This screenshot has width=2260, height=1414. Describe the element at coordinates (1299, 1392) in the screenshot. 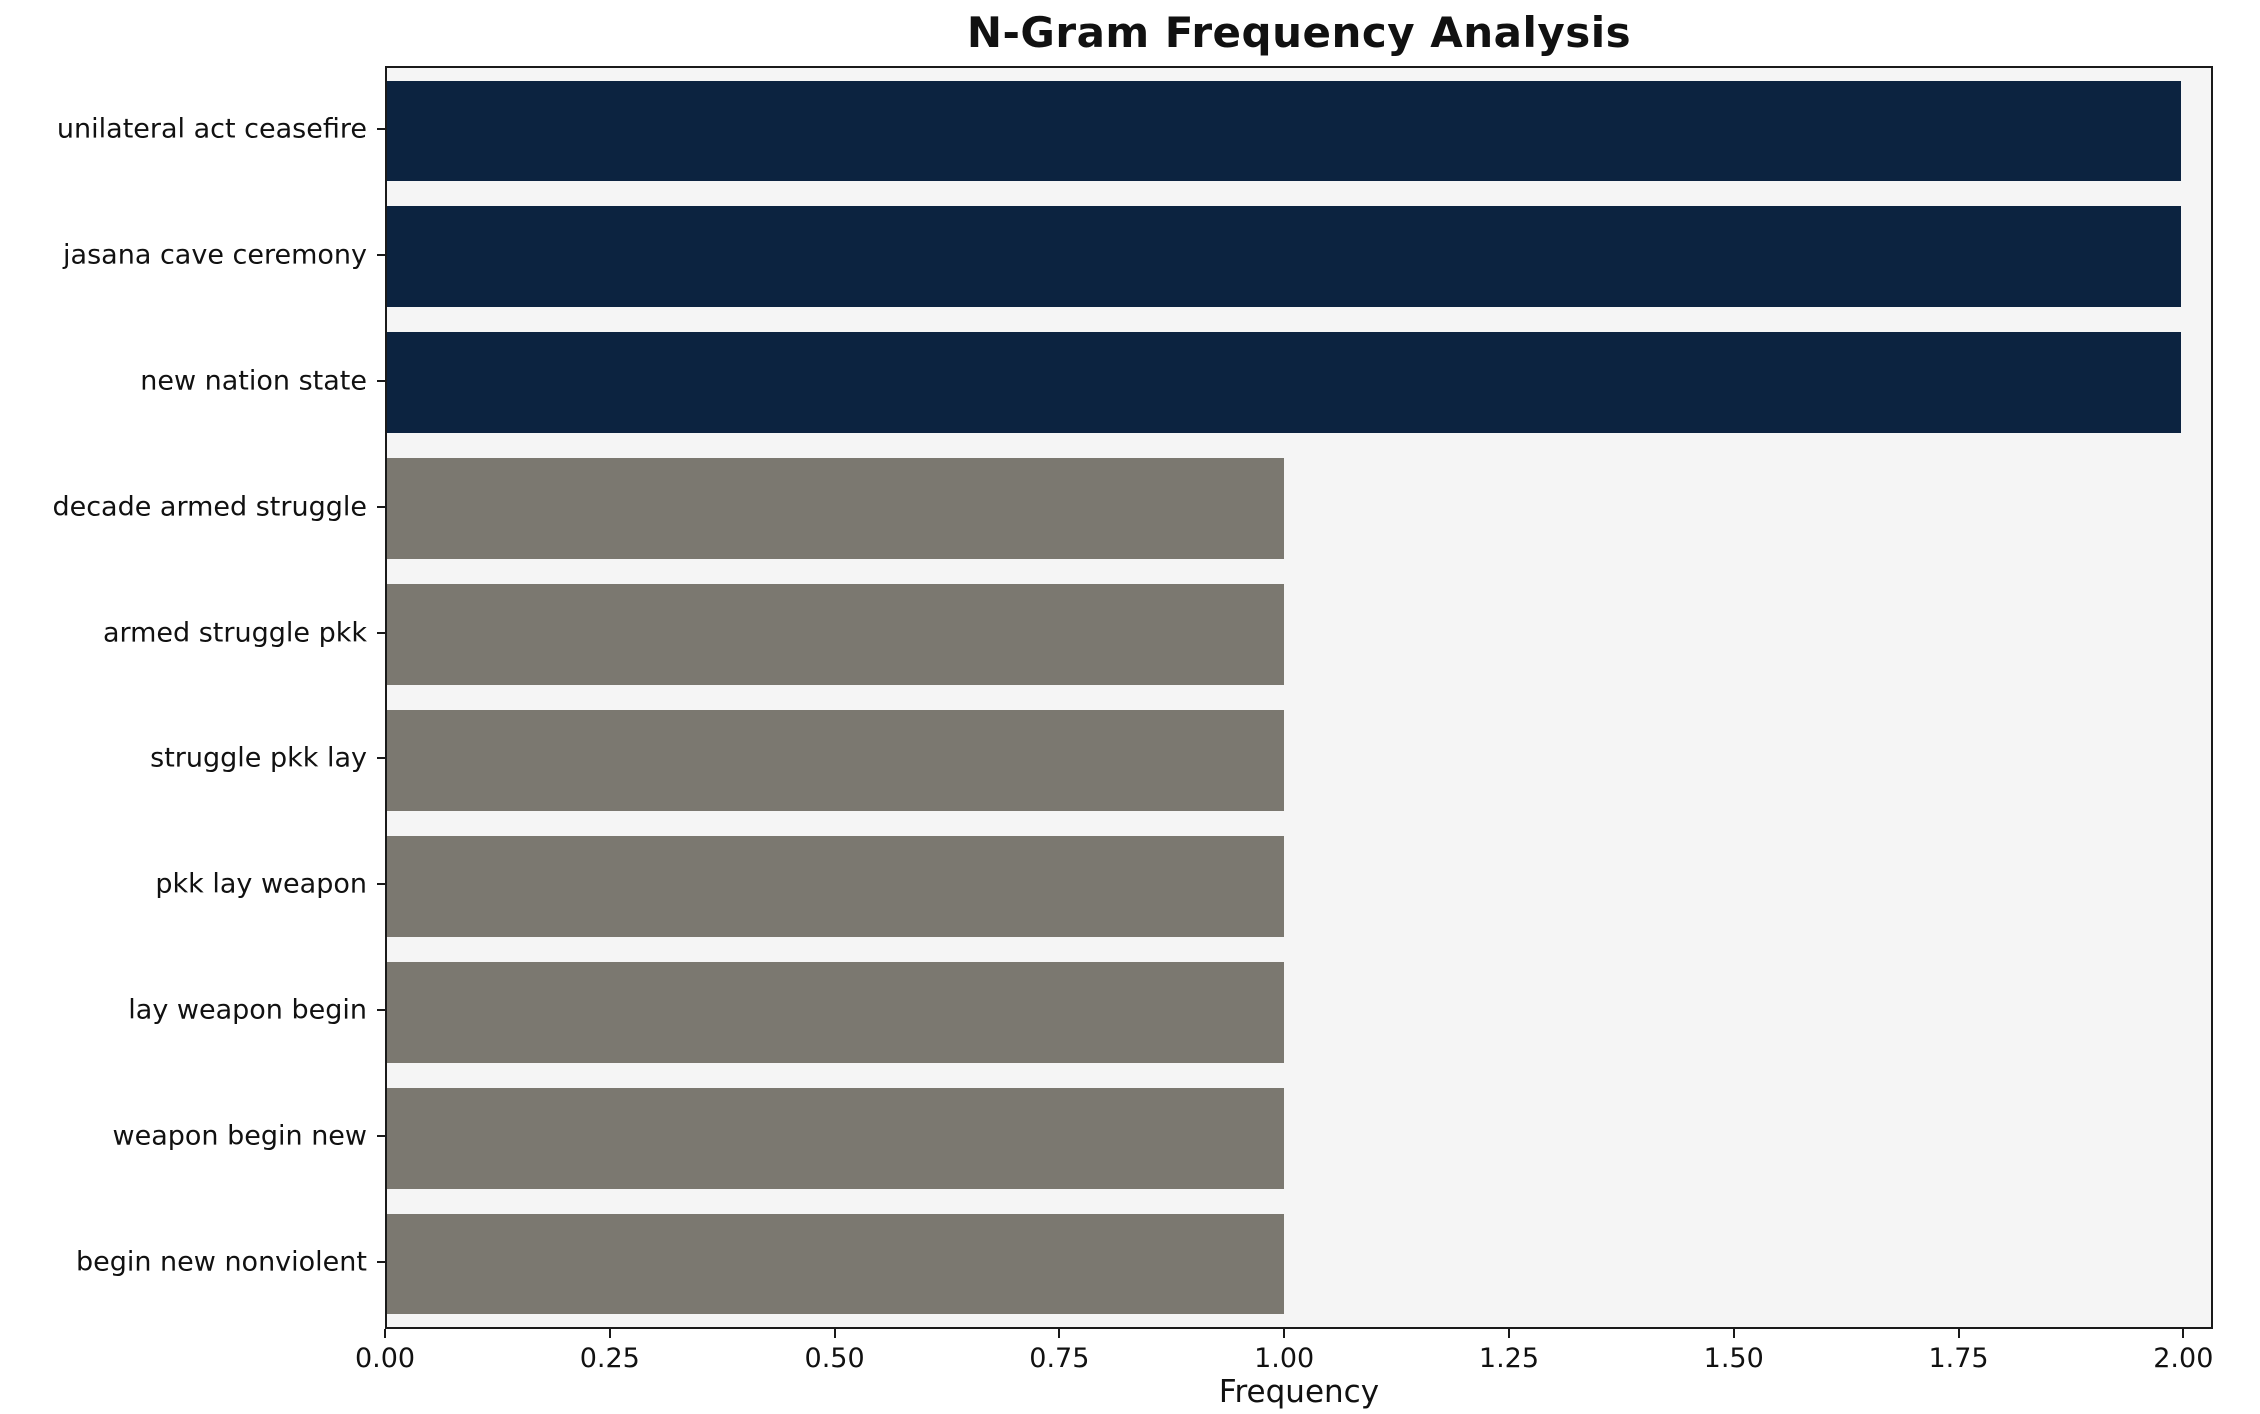

I see `x-axis-label: Frequency` at that location.